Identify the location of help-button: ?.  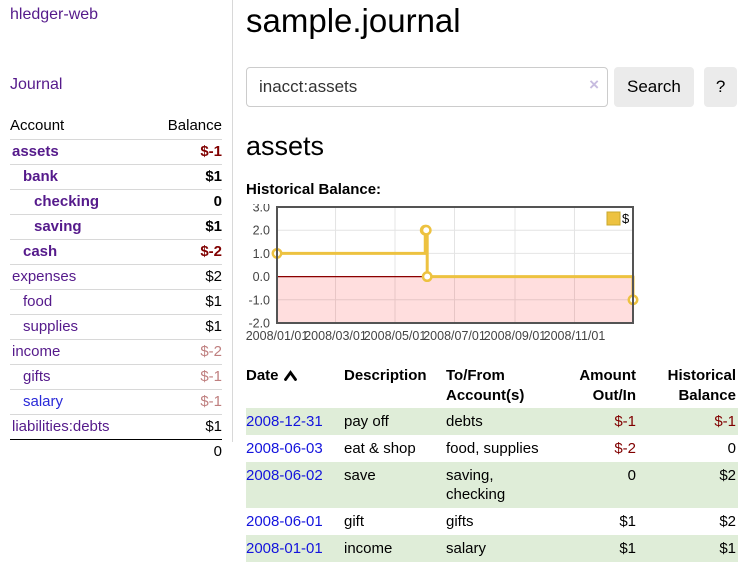
(720, 87).